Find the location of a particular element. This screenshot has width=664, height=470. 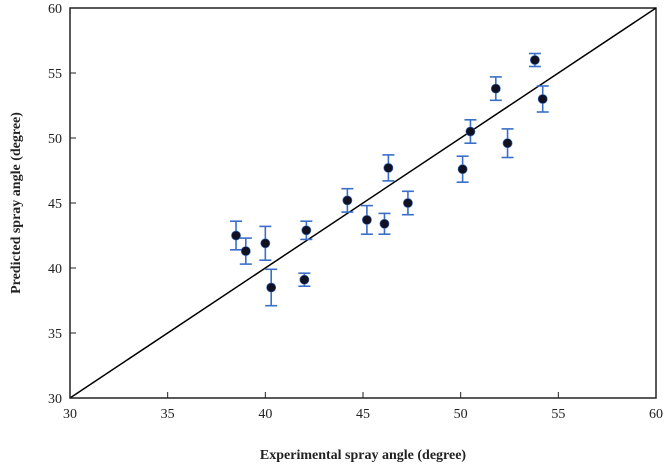

x-axis-title: Experimental spray angle (degree) is located at coordinates (363, 455).